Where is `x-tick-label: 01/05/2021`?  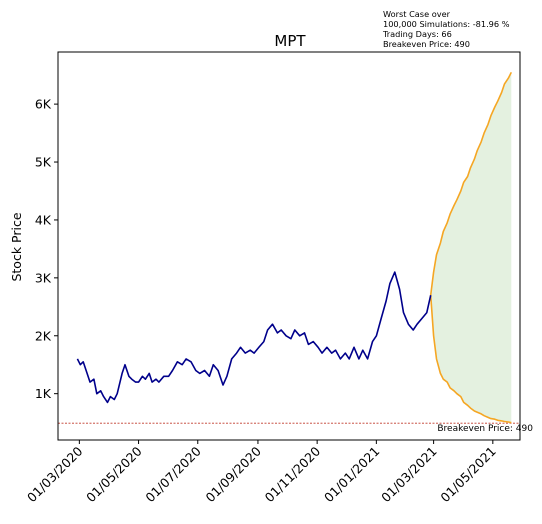 x-tick-label: 01/05/2021 is located at coordinates (468, 475).